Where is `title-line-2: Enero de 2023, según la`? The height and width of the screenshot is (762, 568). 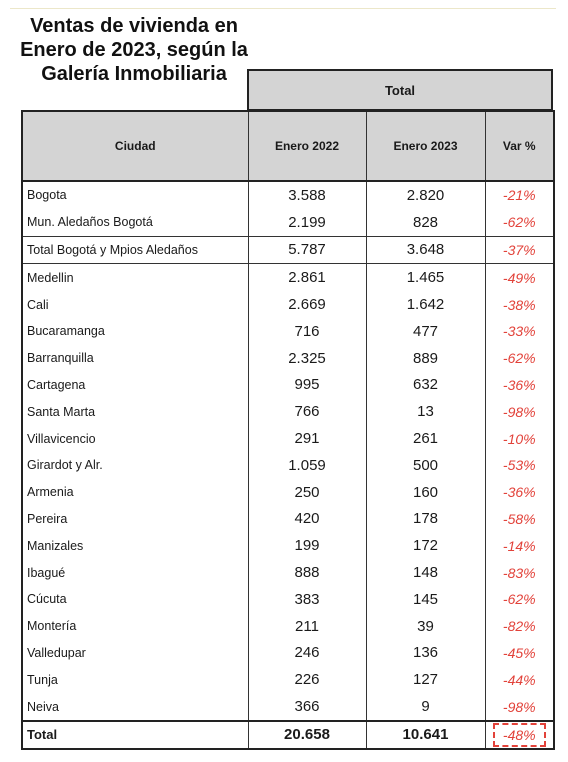
title-line-2: Enero de 2023, según la is located at coordinates (134, 50).